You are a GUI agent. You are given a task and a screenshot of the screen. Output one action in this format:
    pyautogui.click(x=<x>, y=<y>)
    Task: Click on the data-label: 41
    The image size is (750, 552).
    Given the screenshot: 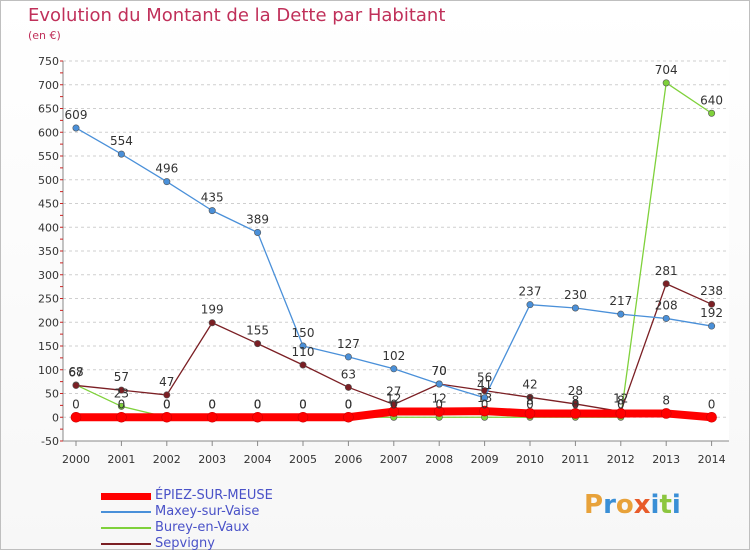 What is the action you would take?
    pyautogui.click(x=484, y=385)
    